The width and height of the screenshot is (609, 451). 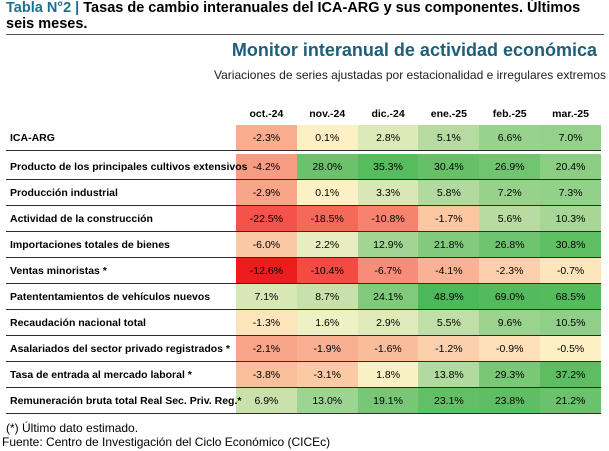 I want to click on value-cell: 1.6%, so click(x=327, y=322).